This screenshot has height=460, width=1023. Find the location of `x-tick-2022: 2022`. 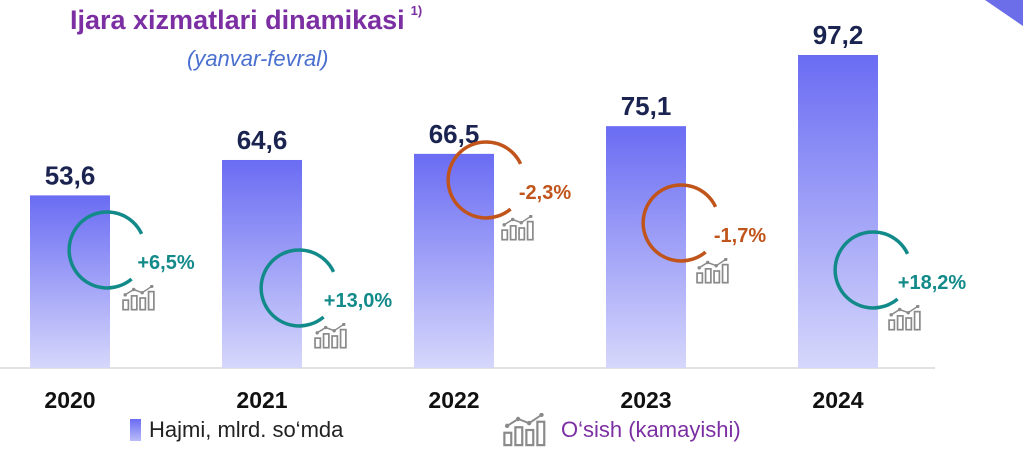

x-tick-2022: 2022 is located at coordinates (453, 400).